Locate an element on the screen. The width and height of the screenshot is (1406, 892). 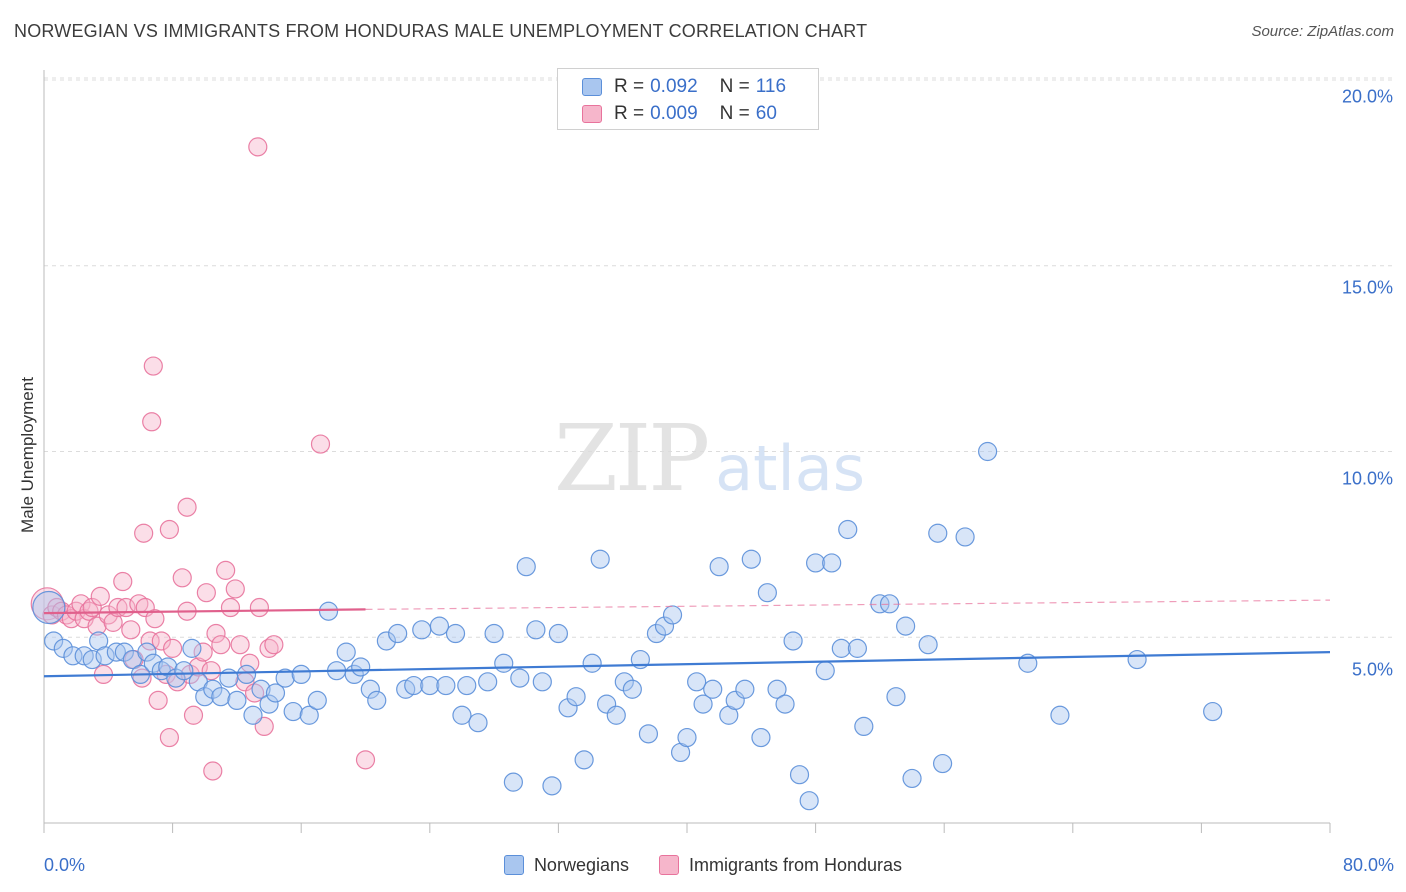
legend-item-norwegians: Norwegians is located at coordinates (566, 865).